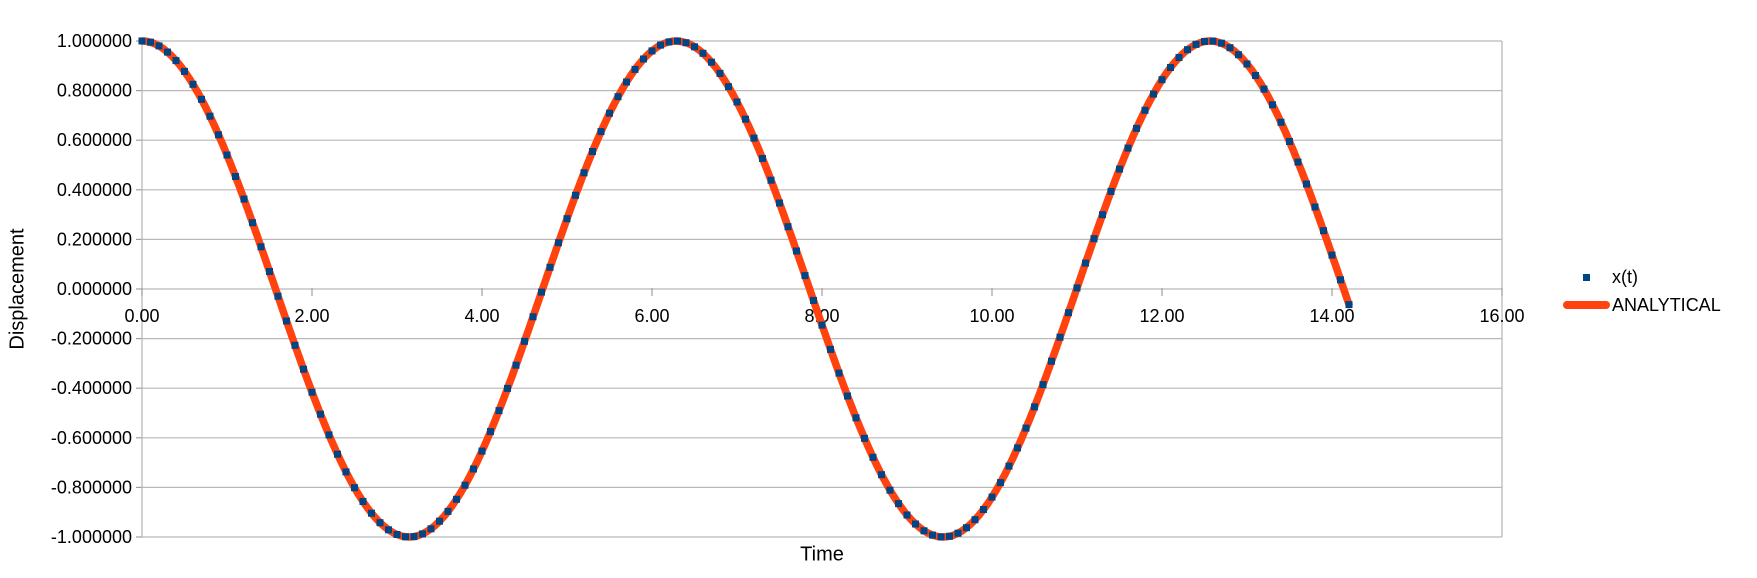 The width and height of the screenshot is (1757, 578). I want to click on legend-entry-analytical: ANALYTICAL, so click(1642, 305).